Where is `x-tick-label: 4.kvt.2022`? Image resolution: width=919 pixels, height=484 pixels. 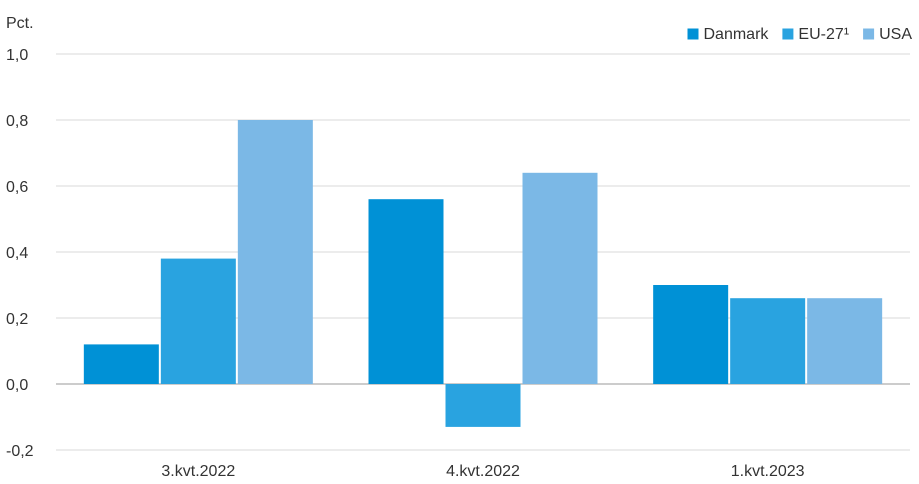 x-tick-label: 4.kvt.2022 is located at coordinates (483, 471).